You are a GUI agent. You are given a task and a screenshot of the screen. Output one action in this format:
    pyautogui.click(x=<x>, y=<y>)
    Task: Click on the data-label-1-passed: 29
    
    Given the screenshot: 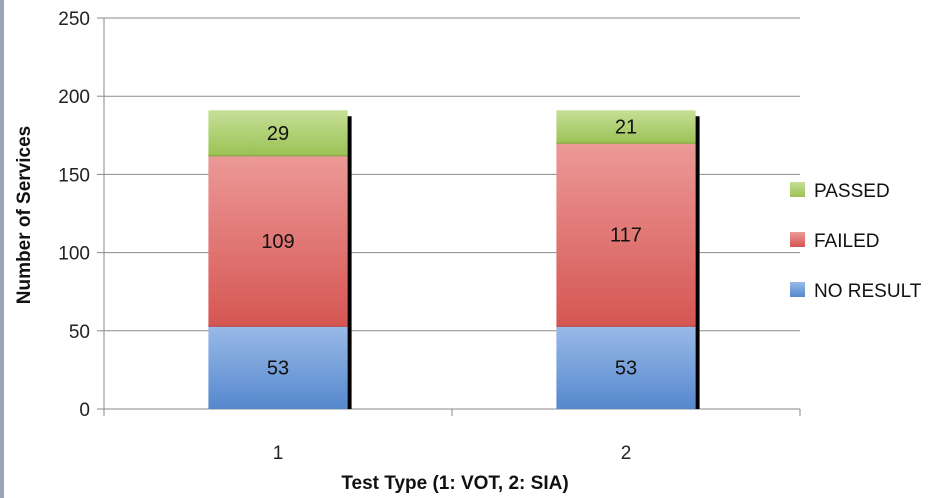 What is the action you would take?
    pyautogui.click(x=278, y=134)
    